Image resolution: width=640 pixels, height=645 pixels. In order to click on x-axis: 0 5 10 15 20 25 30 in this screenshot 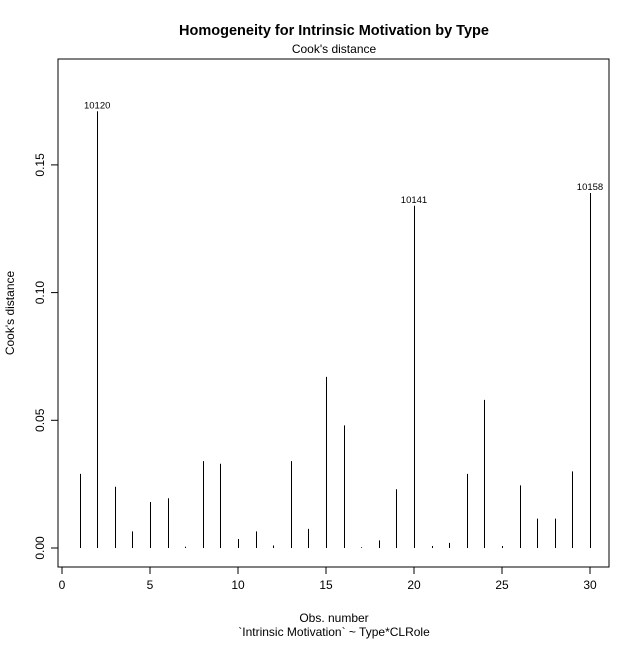, I will do `click(328, 579)`.